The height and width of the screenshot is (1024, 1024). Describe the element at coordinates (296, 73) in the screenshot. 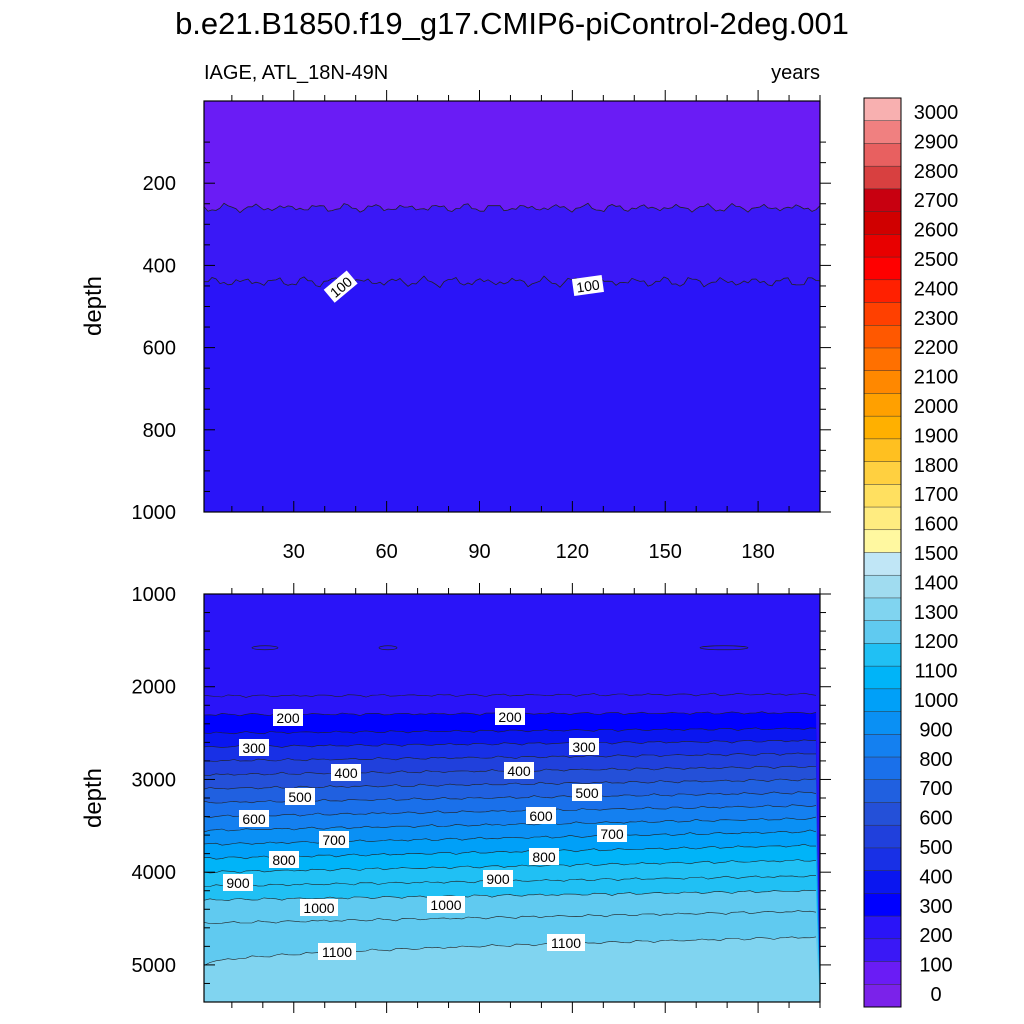

I see `variable-region-label: IAGE, ATL_18N-49N` at that location.